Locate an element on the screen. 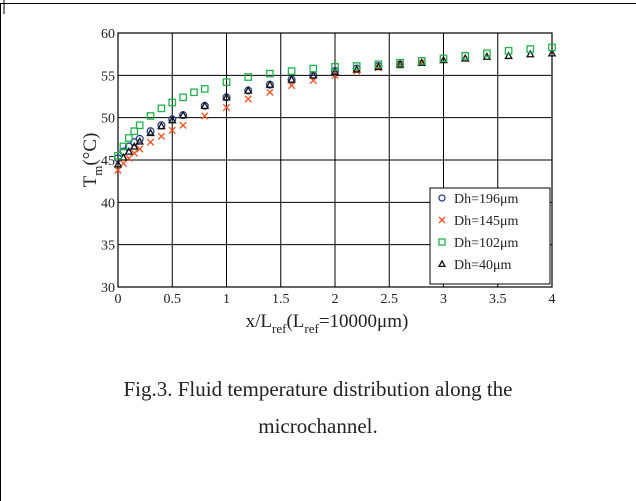  y-axis-label: Tm(°C) is located at coordinates (92, 160).